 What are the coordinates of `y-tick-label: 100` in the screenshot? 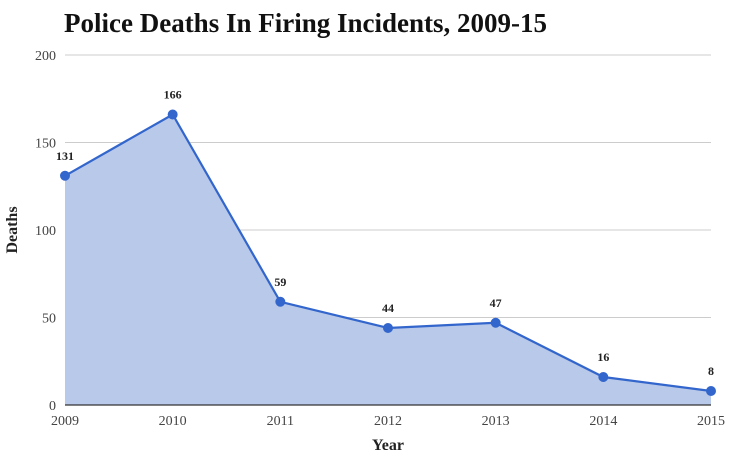 It's located at (45, 231).